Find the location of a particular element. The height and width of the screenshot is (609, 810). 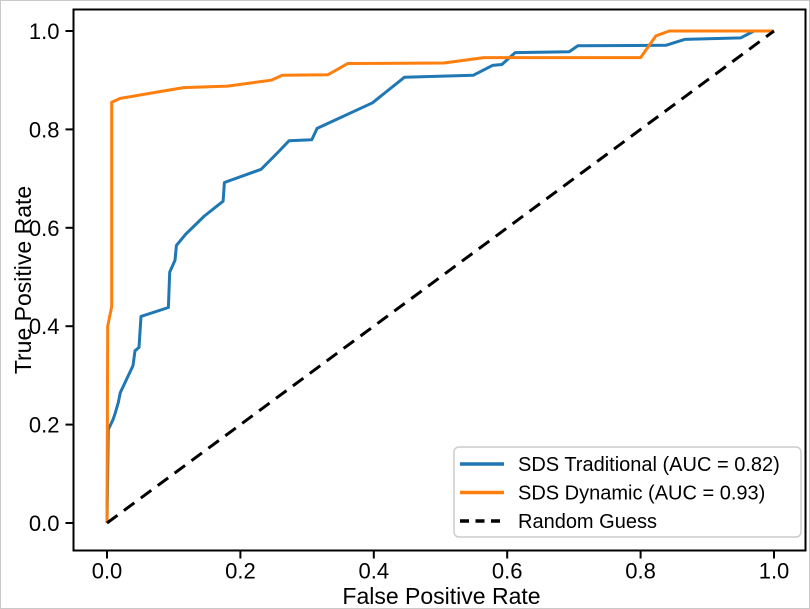

y-tick-label: 0.4 is located at coordinates (44, 326).